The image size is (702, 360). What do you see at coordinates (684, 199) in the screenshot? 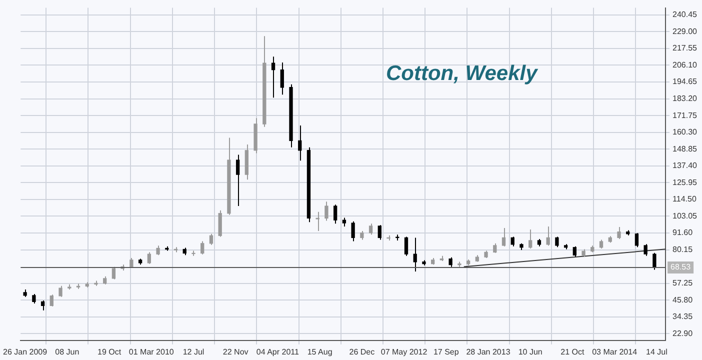
I see `y-tick-label: 114.50` at bounding box center [684, 199].